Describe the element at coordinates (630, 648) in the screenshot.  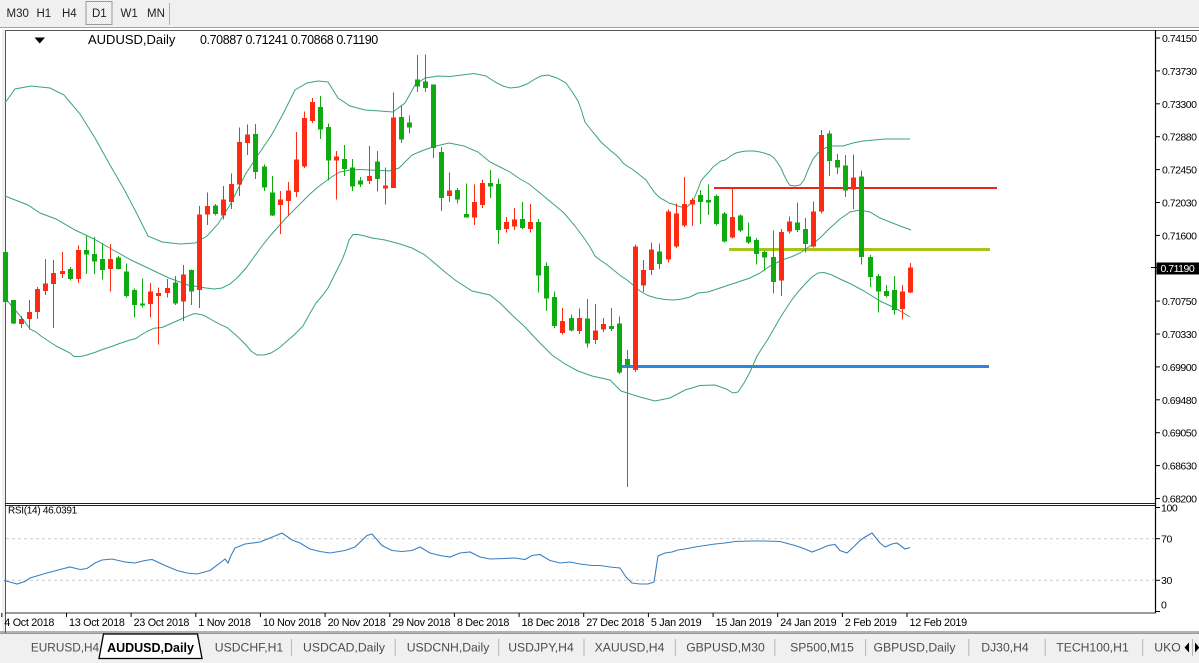
I see `svg-text: XAUUSD,H4` at that location.